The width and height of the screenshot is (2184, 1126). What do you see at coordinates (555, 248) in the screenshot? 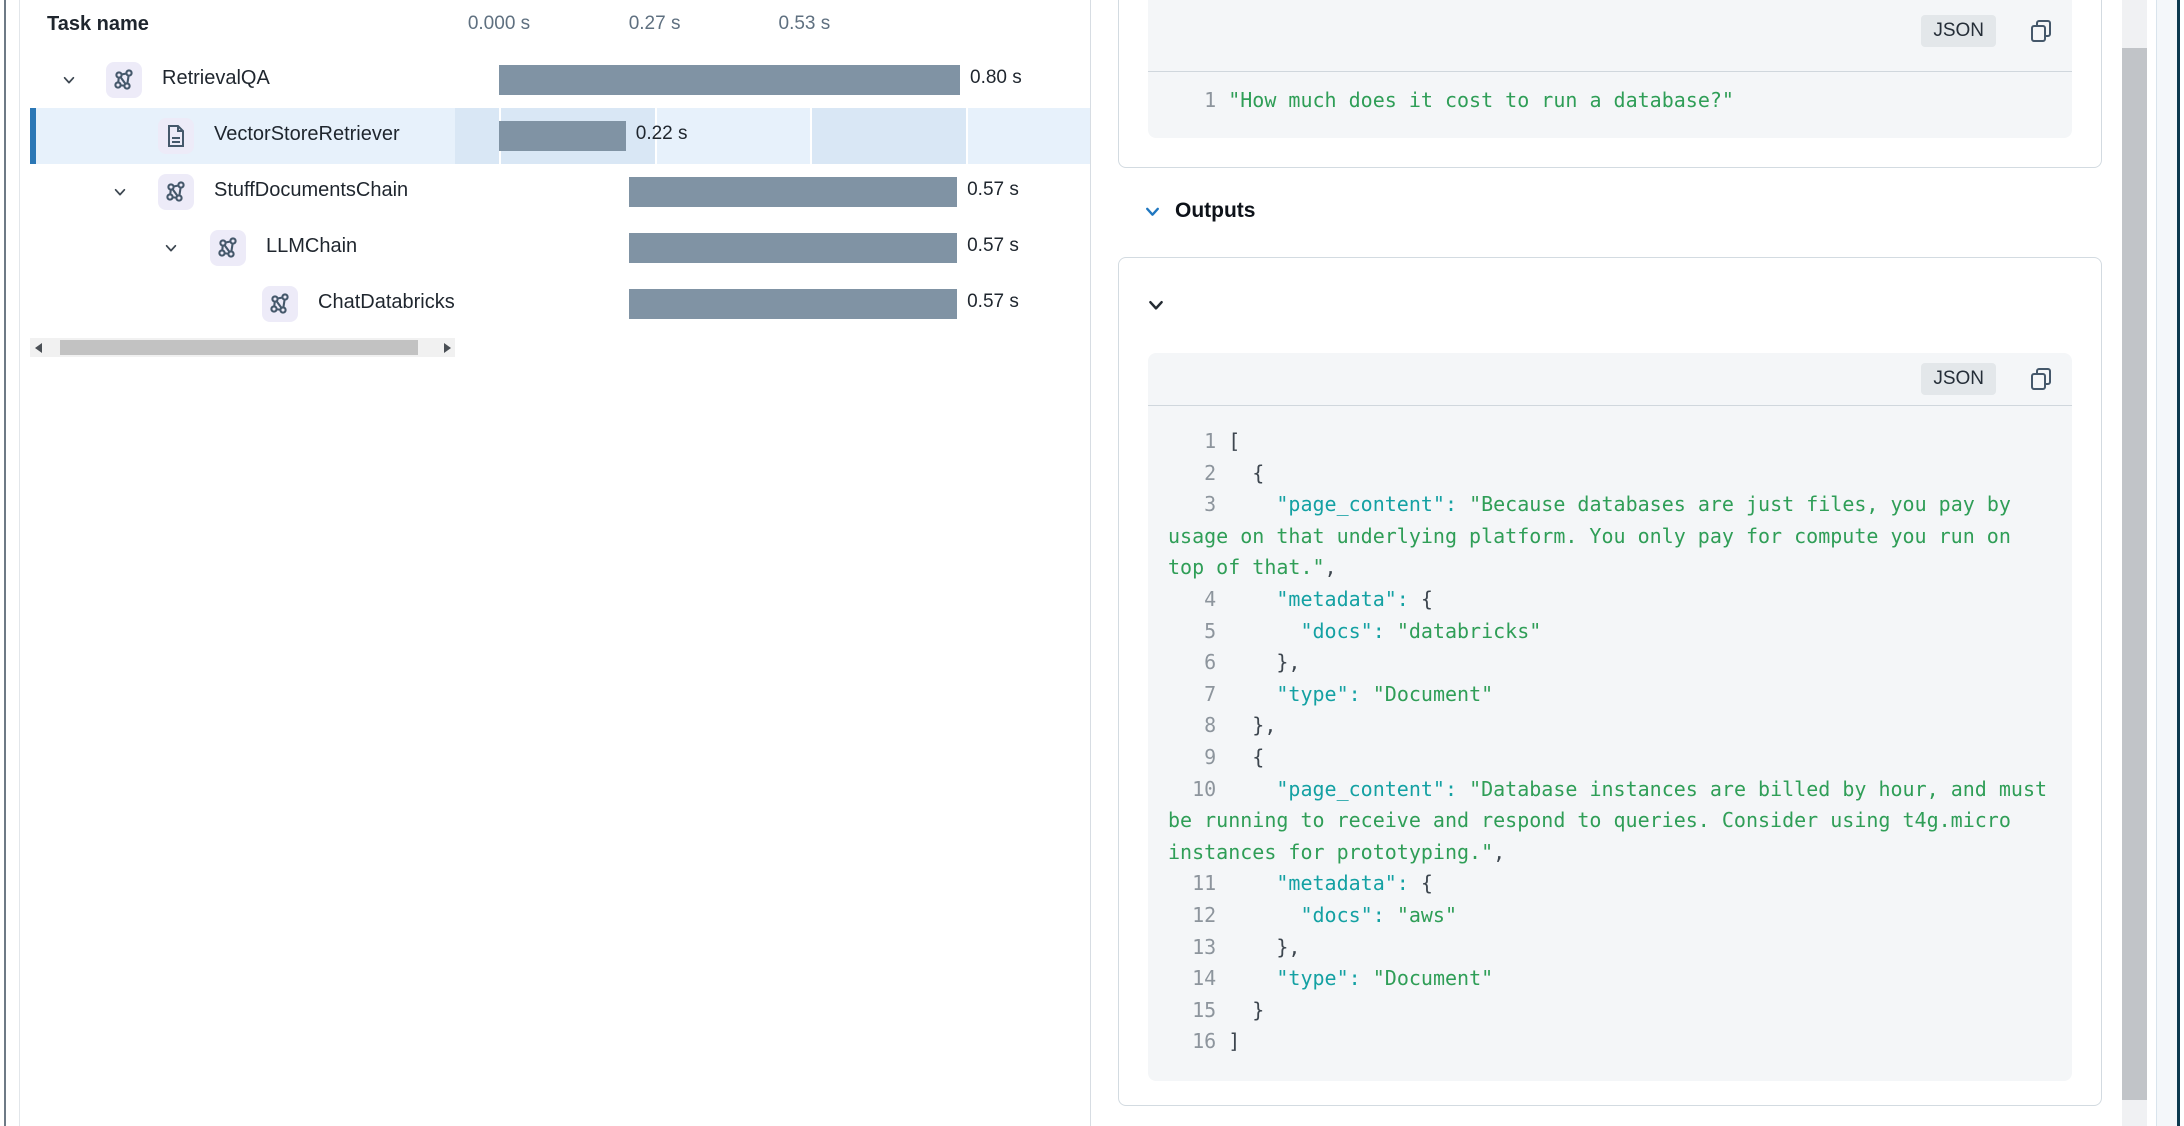
I see `trace-row-LLMChain: LLMChain 0.57 s` at bounding box center [555, 248].